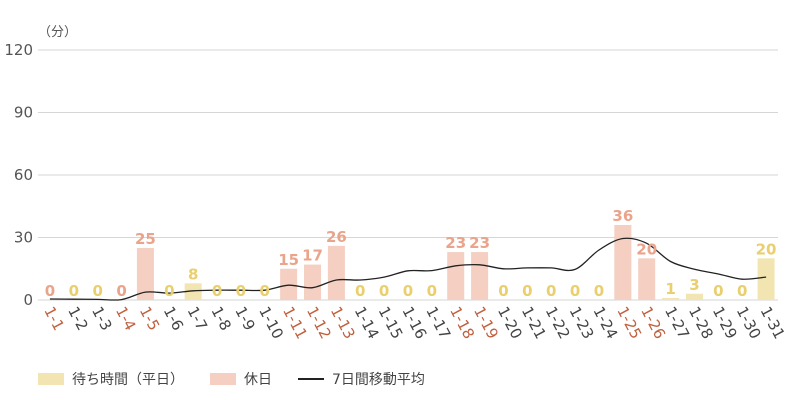 Image resolution: width=800 pixels, height=400 pixels. What do you see at coordinates (311, 379) in the screenshot?
I see `legend-moving-average-line` at bounding box center [311, 379].